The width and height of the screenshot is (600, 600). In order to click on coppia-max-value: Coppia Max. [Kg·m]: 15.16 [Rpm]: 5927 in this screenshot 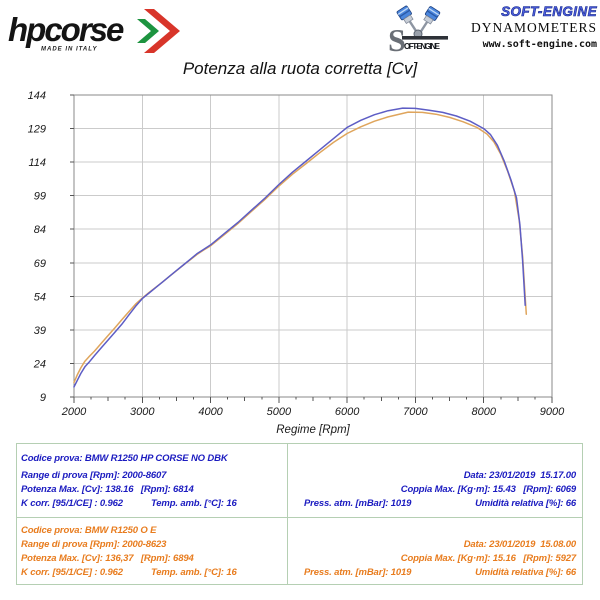, I will do `click(488, 558)`.